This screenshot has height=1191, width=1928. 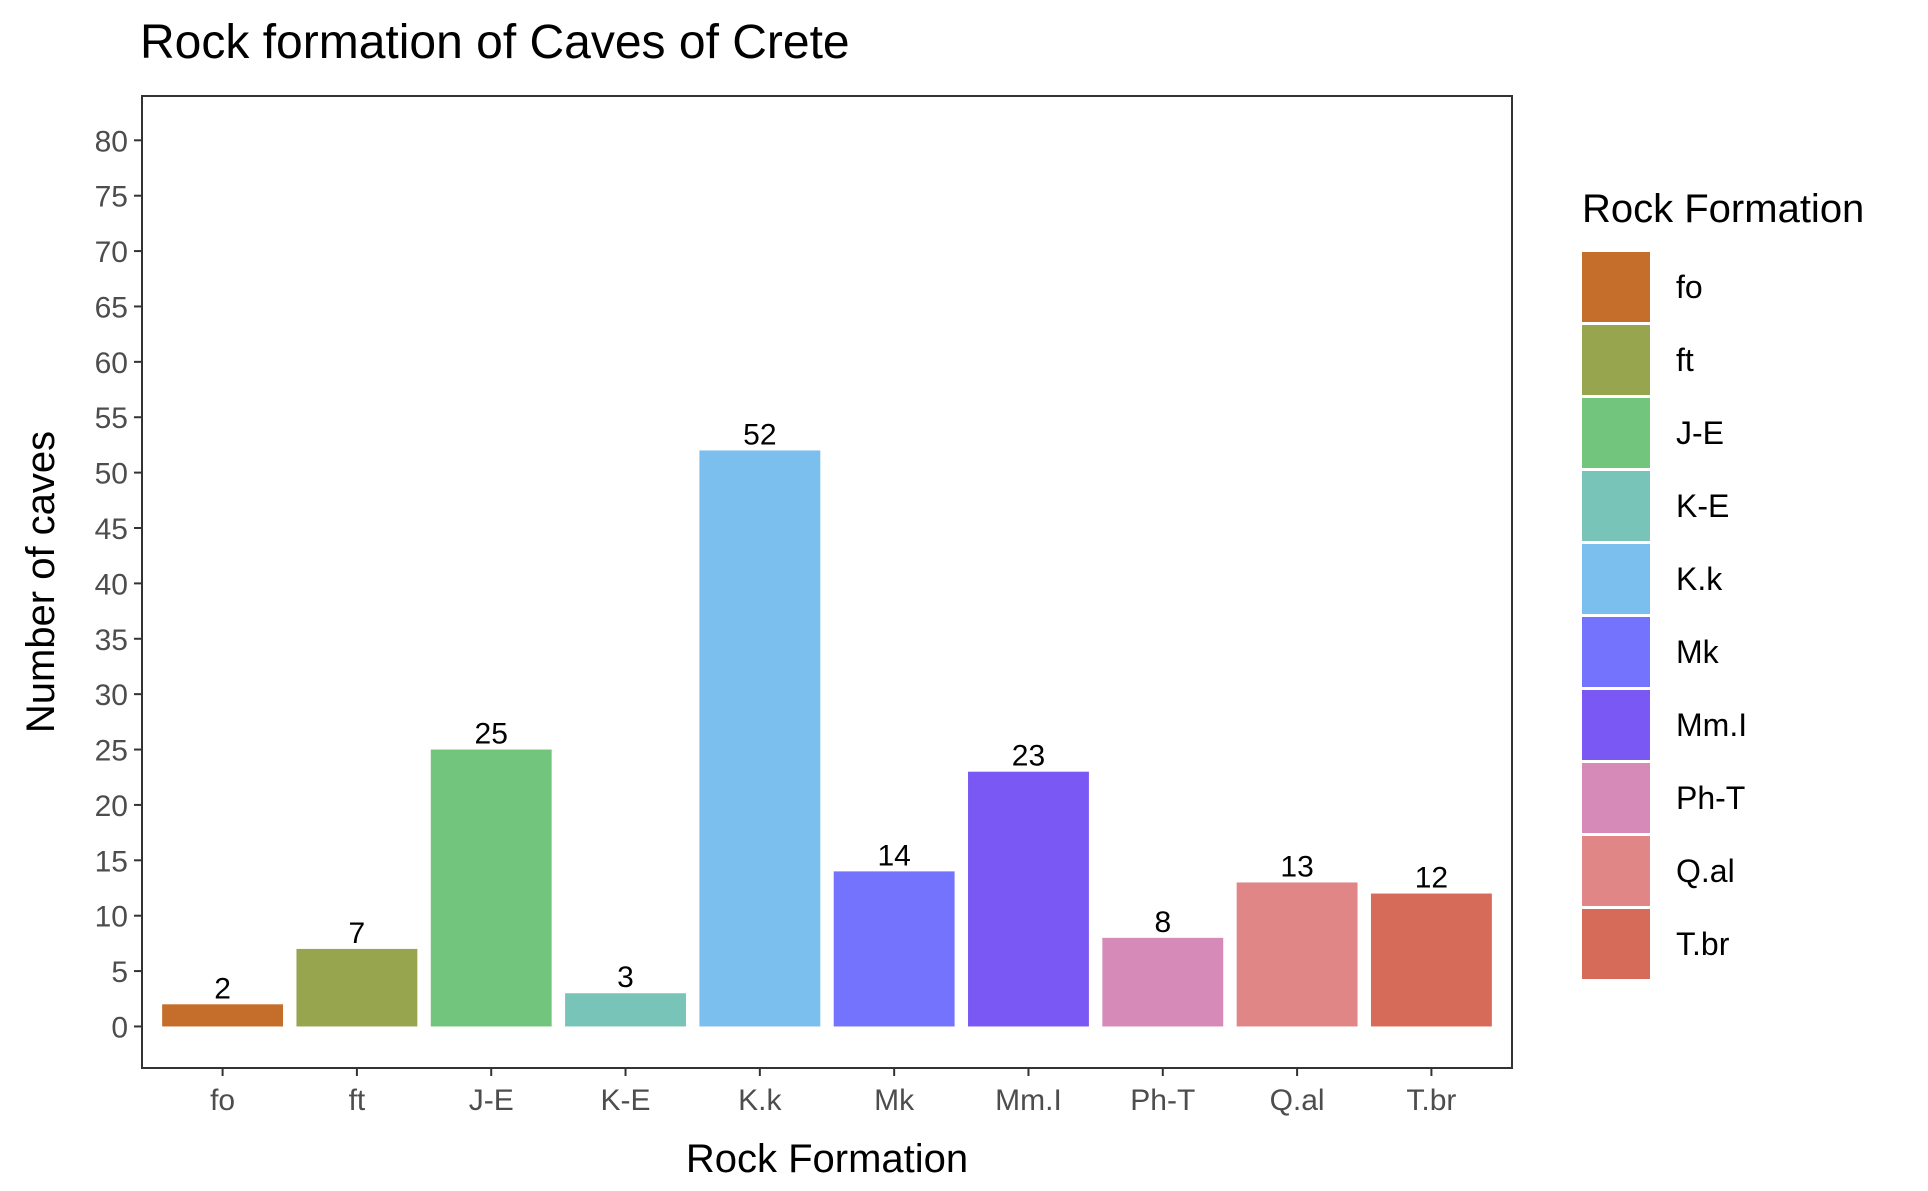 I want to click on data-label: 2, so click(x=222, y=988).